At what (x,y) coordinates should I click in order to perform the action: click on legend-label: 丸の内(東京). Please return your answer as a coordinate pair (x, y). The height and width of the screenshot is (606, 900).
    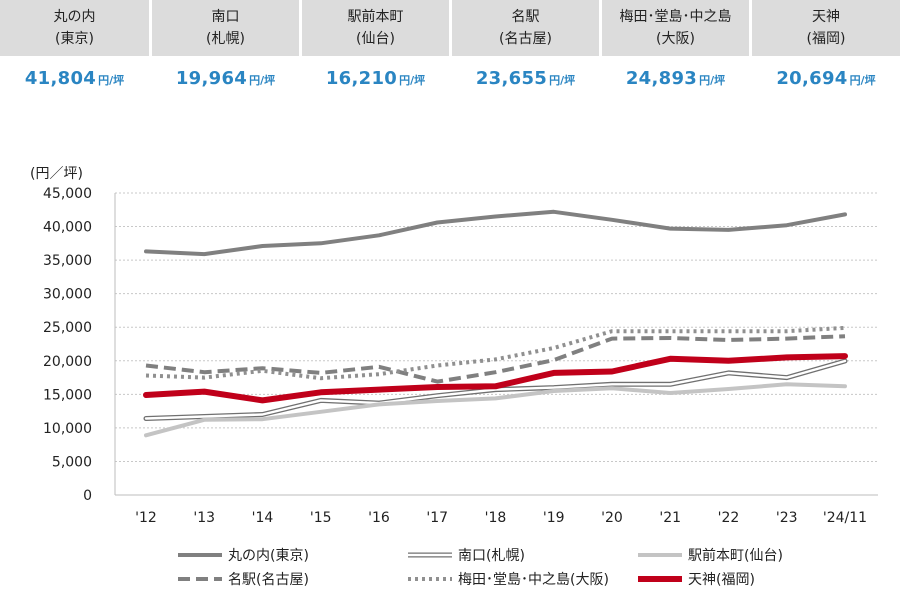
    Looking at the image, I should click on (268, 556).